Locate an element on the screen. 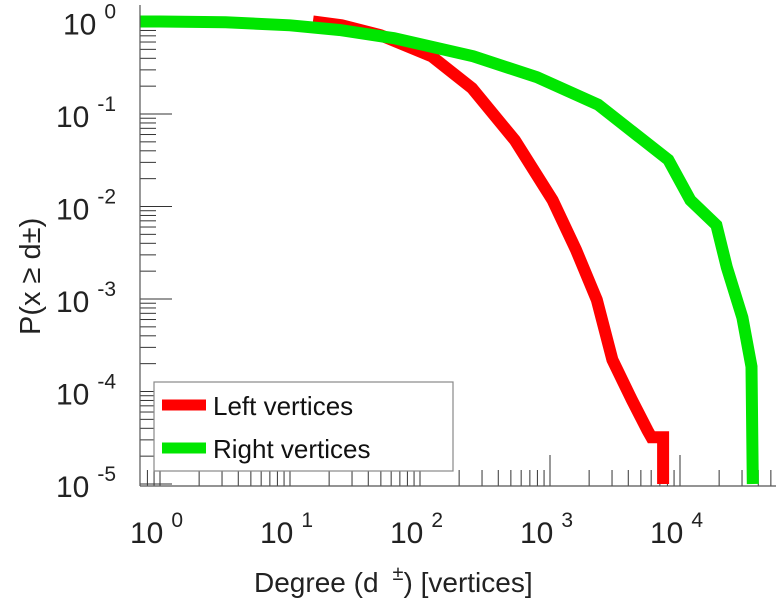  y-tick-label-exp: 0 is located at coordinates (110, 12).